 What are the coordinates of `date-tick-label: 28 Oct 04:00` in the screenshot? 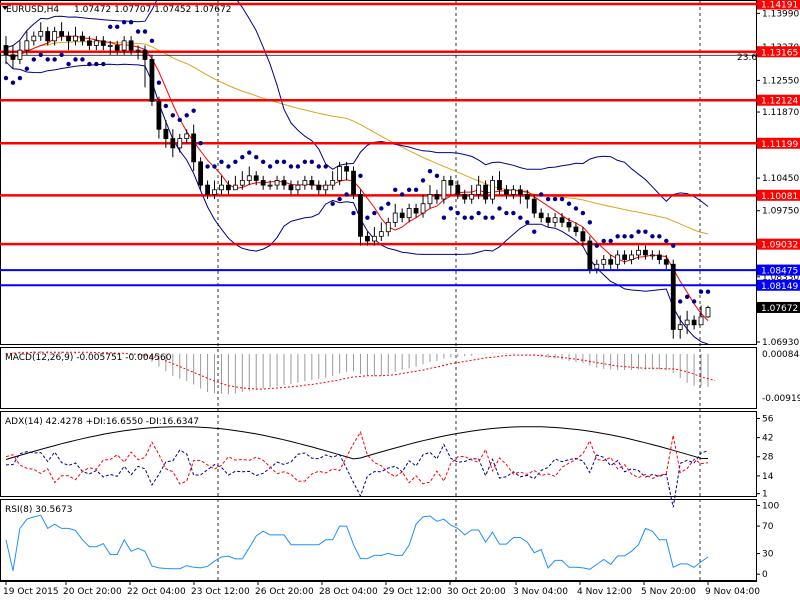 It's located at (348, 592).